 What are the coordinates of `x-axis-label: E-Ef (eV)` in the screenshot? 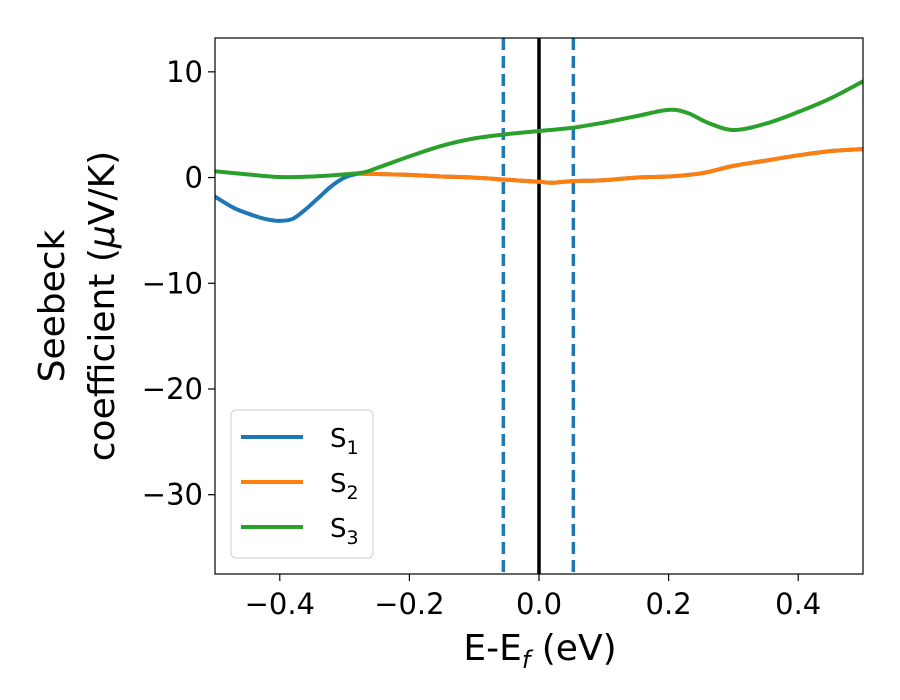 It's located at (539, 651).